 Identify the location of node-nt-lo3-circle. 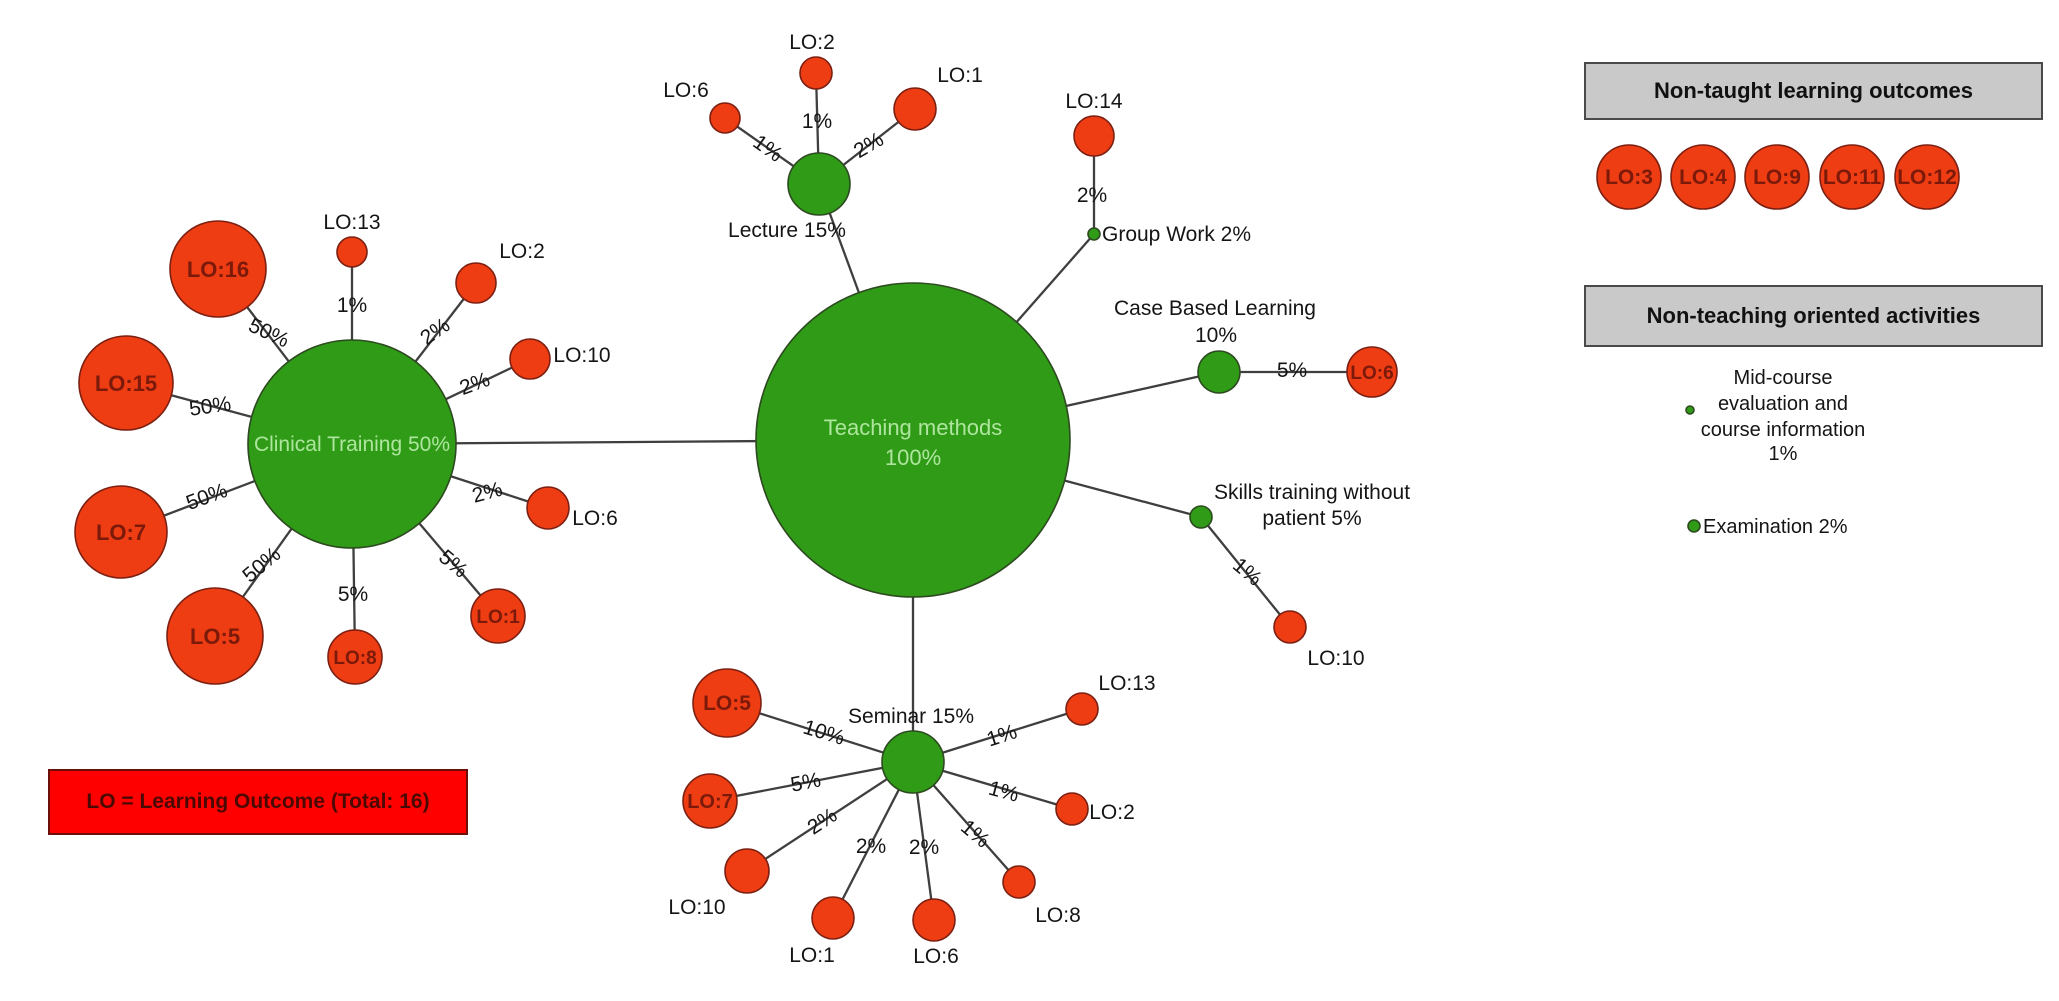
(1629, 177).